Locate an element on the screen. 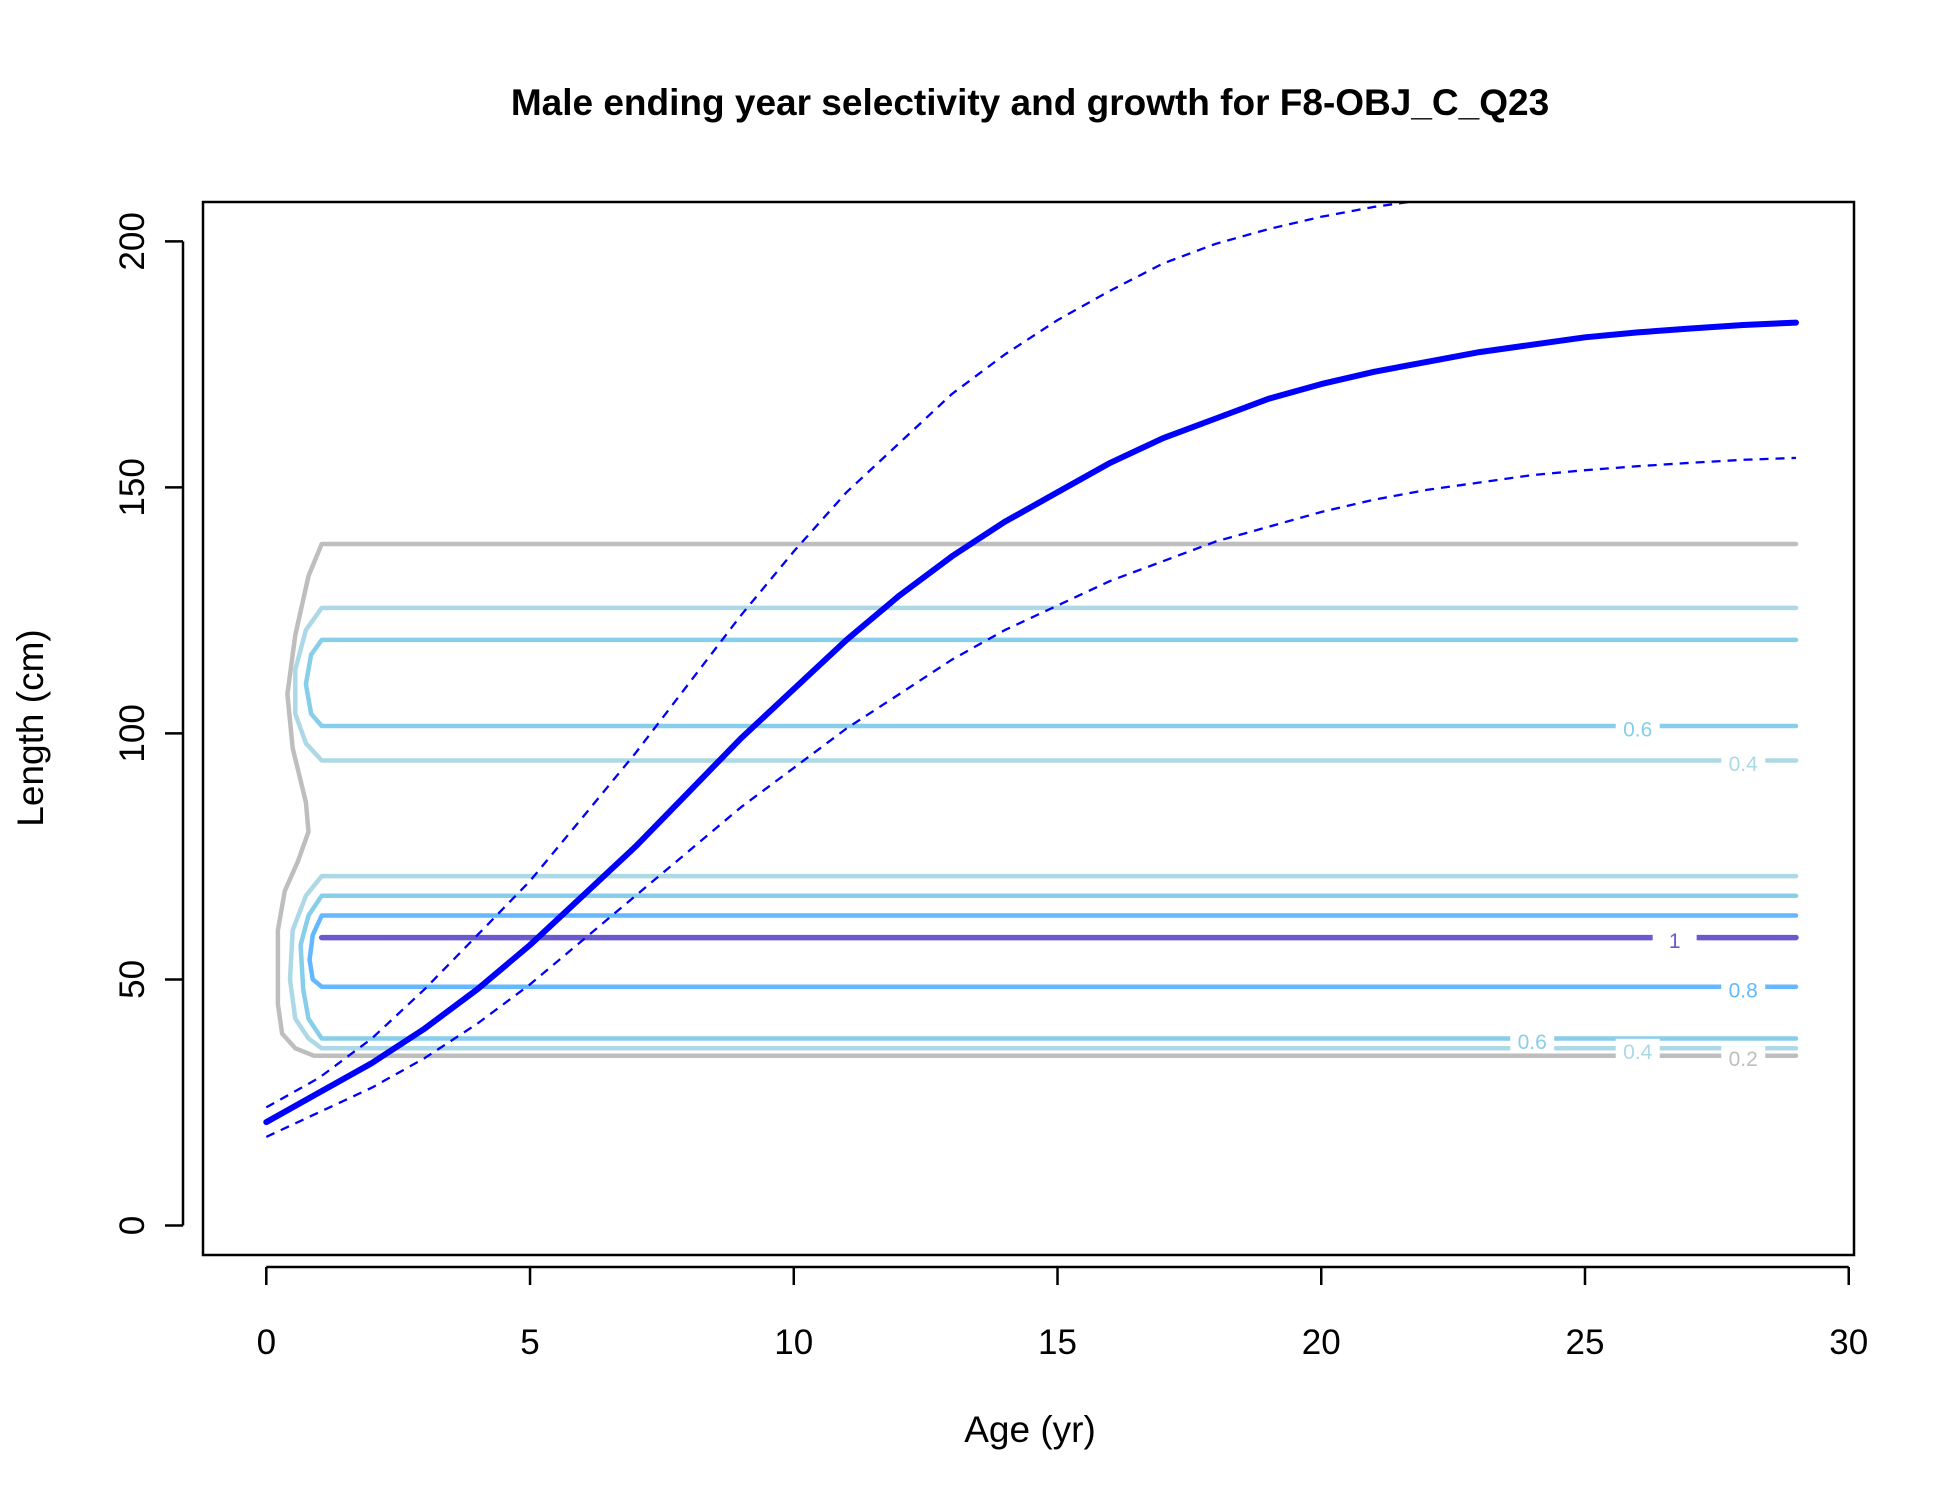 Image resolution: width=1950 pixels, height=1500 pixels. y-tick-label: 100 is located at coordinates (132, 733).